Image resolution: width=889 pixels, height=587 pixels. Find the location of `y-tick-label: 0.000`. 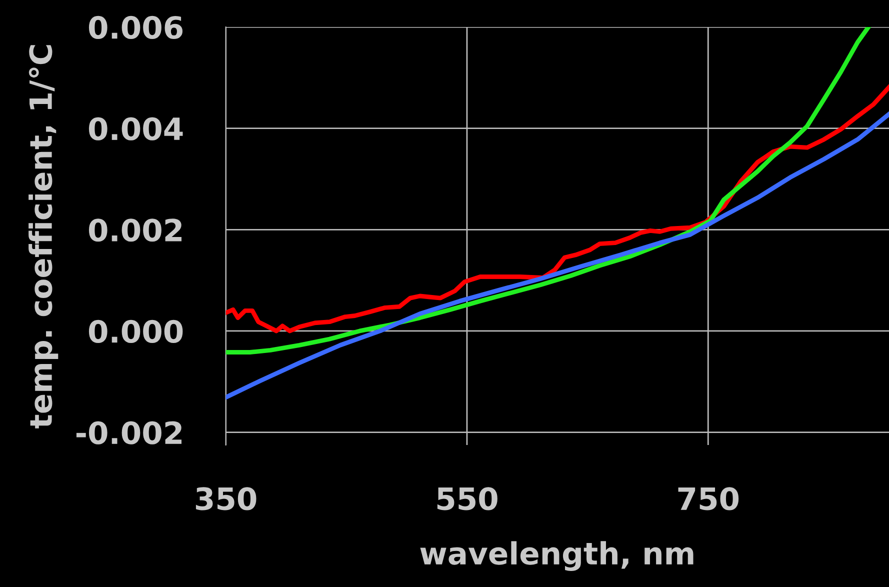

y-tick-label: 0.000 is located at coordinates (135, 332).